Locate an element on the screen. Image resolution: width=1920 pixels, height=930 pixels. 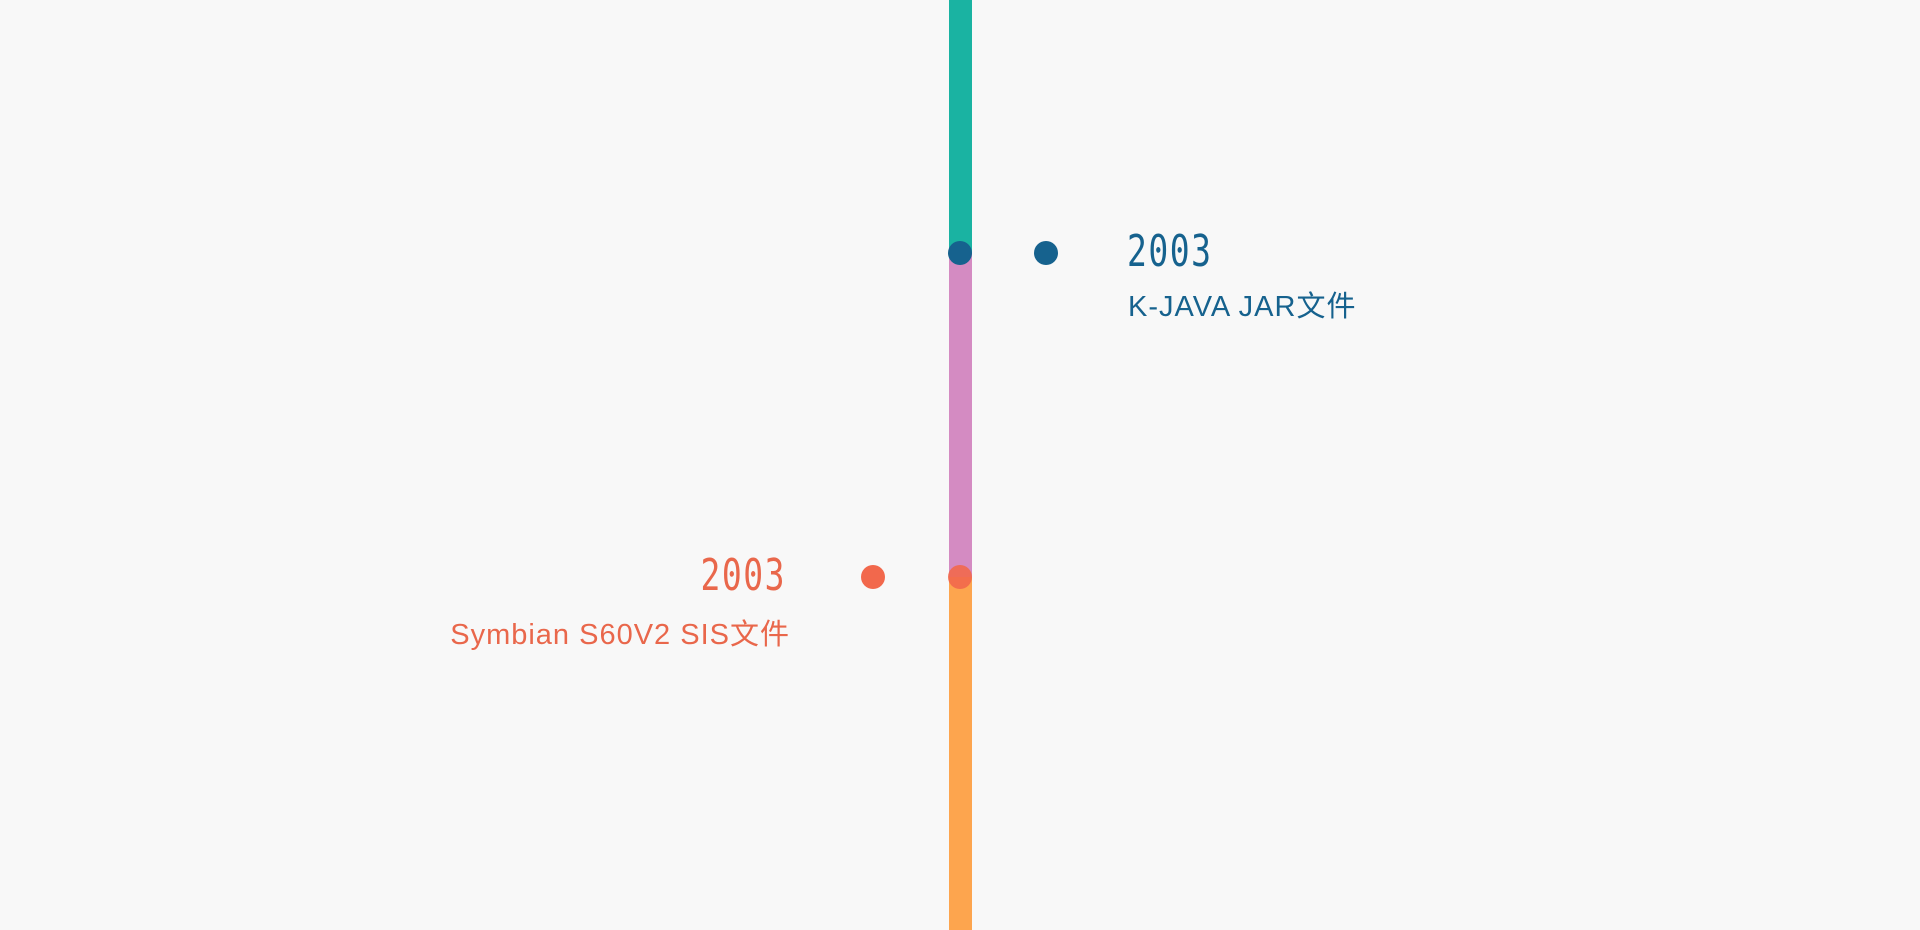
item-label: K-JAVA JAR文件 is located at coordinates (1242, 307).